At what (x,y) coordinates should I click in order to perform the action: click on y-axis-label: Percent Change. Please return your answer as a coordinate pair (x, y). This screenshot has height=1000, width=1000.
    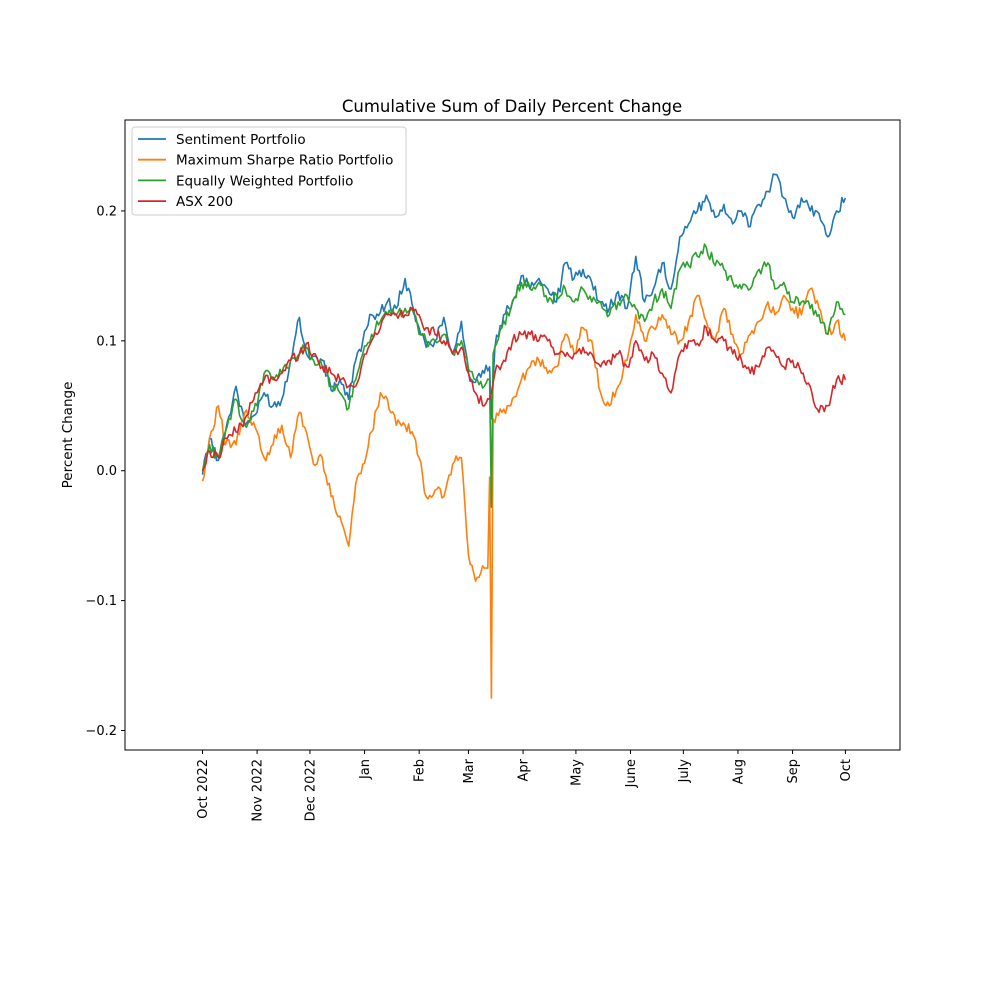
    Looking at the image, I should click on (68, 435).